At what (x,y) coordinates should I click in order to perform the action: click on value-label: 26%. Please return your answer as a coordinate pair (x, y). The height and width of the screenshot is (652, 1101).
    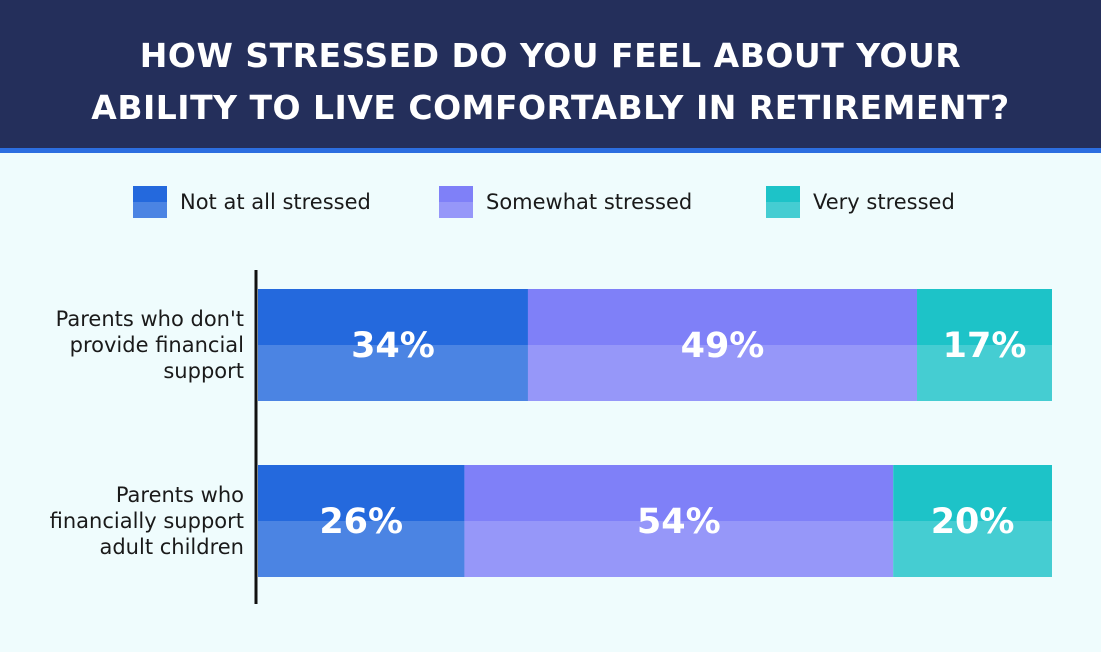
    Looking at the image, I should click on (361, 522).